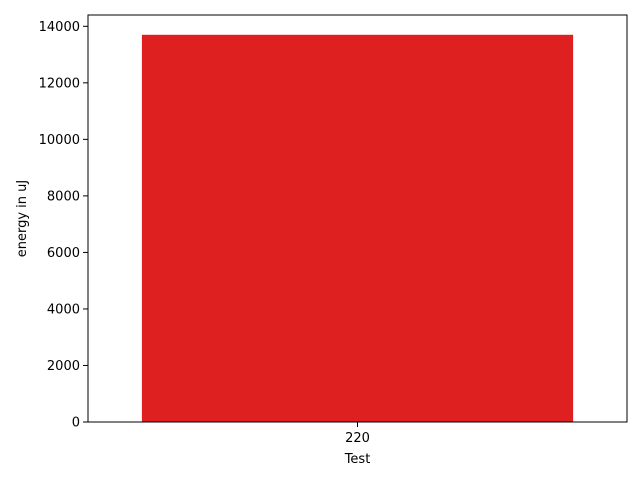 The width and height of the screenshot is (640, 480). I want to click on y-tick-label: 4000, so click(63, 309).